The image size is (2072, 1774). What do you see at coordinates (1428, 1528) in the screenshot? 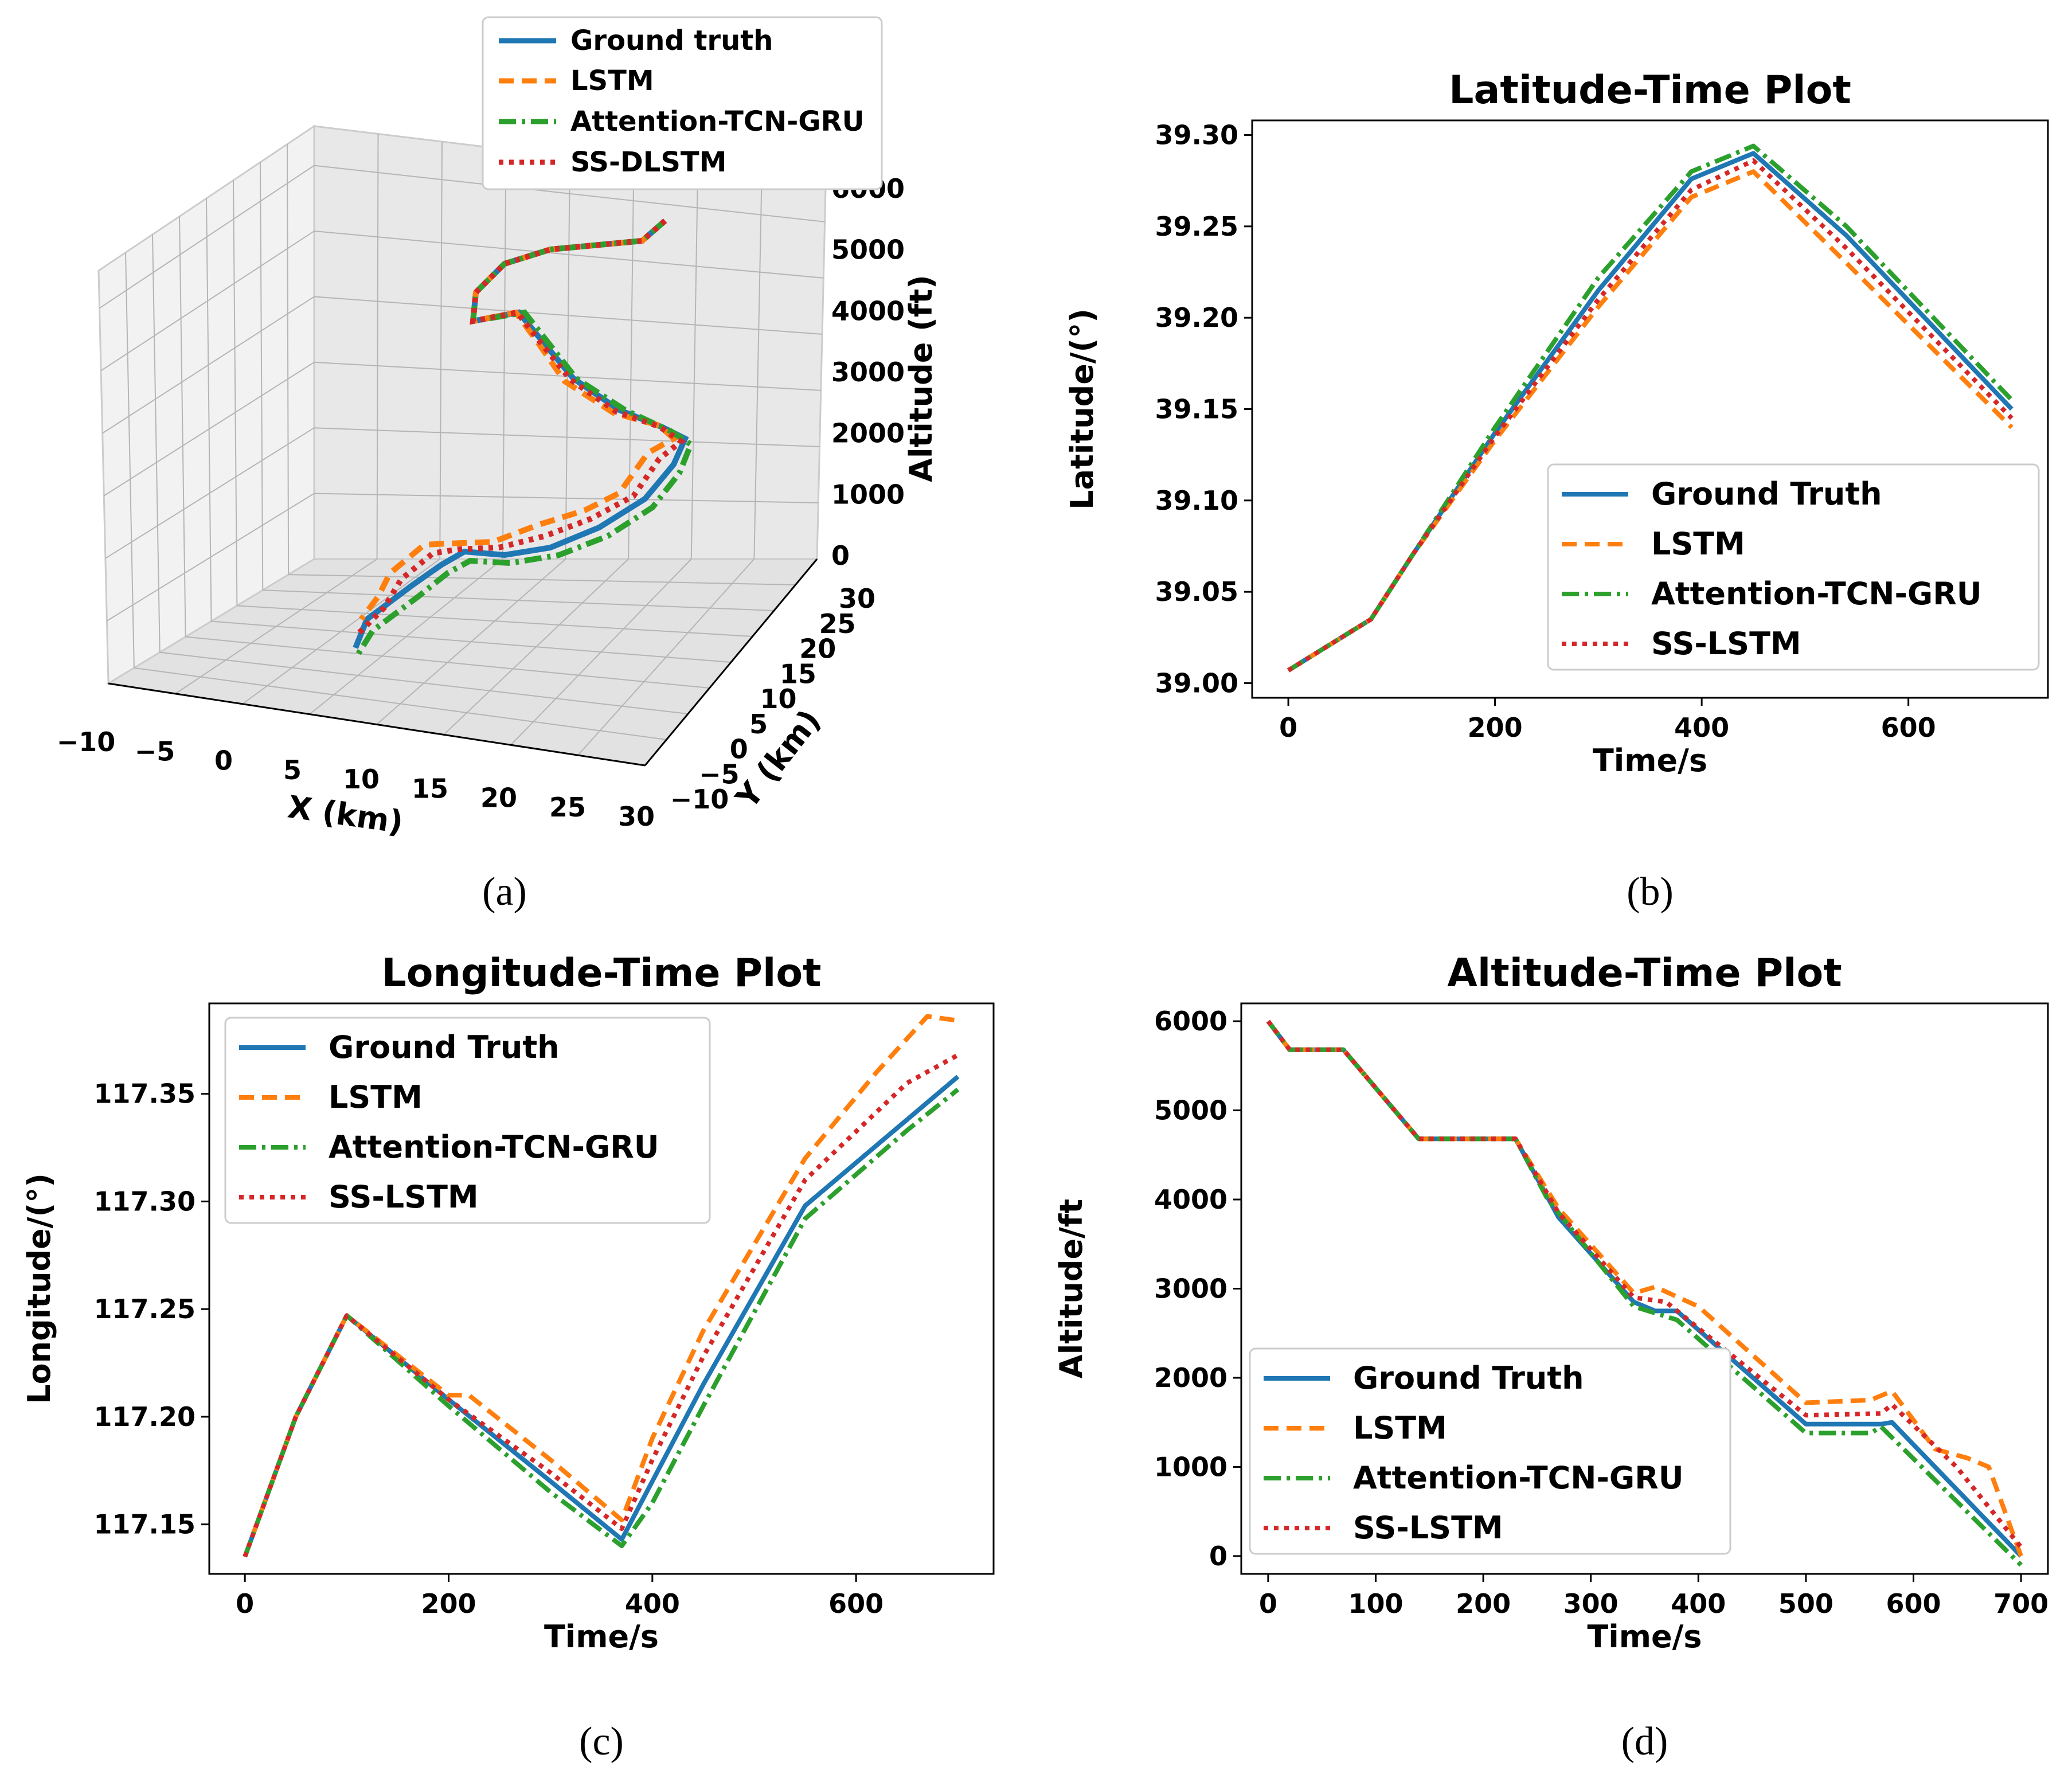
I see `legend-label: SS-LSTM` at bounding box center [1428, 1528].